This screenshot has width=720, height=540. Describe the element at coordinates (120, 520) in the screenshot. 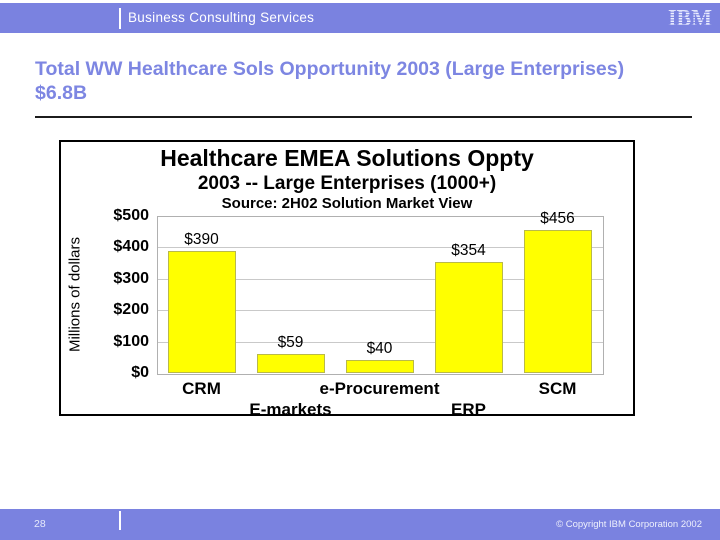

I see `footer-divider` at that location.